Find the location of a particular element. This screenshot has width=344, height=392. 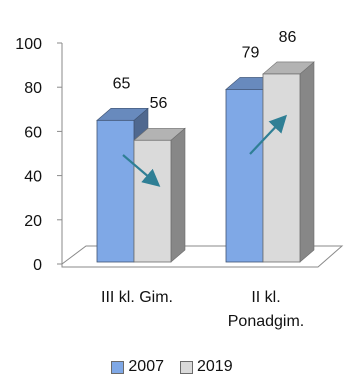

y-tick-label: 80 is located at coordinates (33, 88).